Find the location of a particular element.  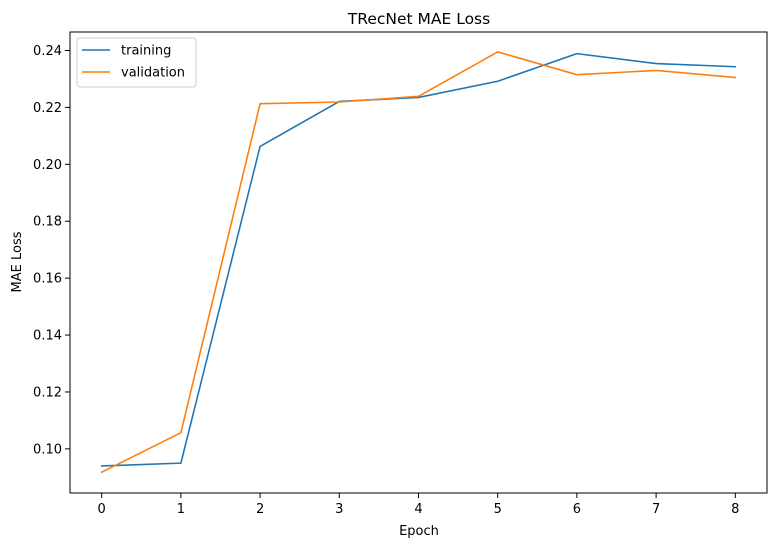

x-tick-label: 0 is located at coordinates (102, 509).